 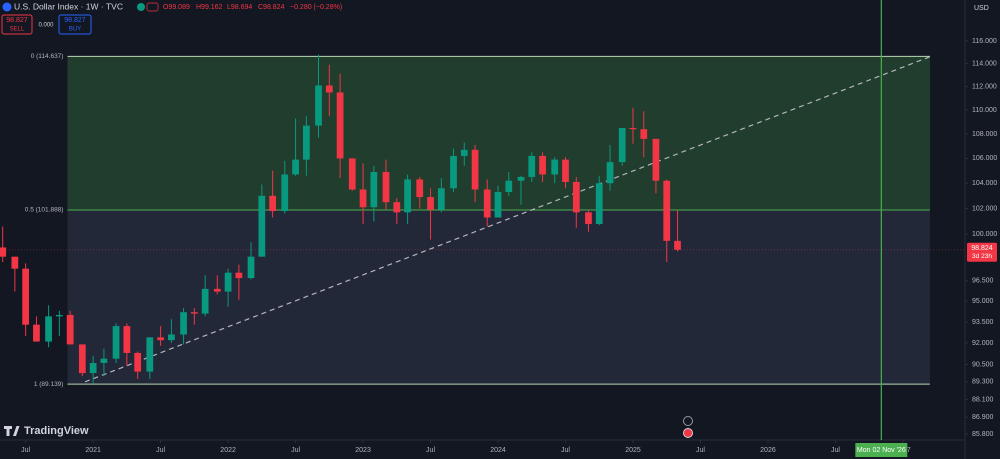 What do you see at coordinates (498, 450) in the screenshot?
I see `x-tick-label: 2024` at bounding box center [498, 450].